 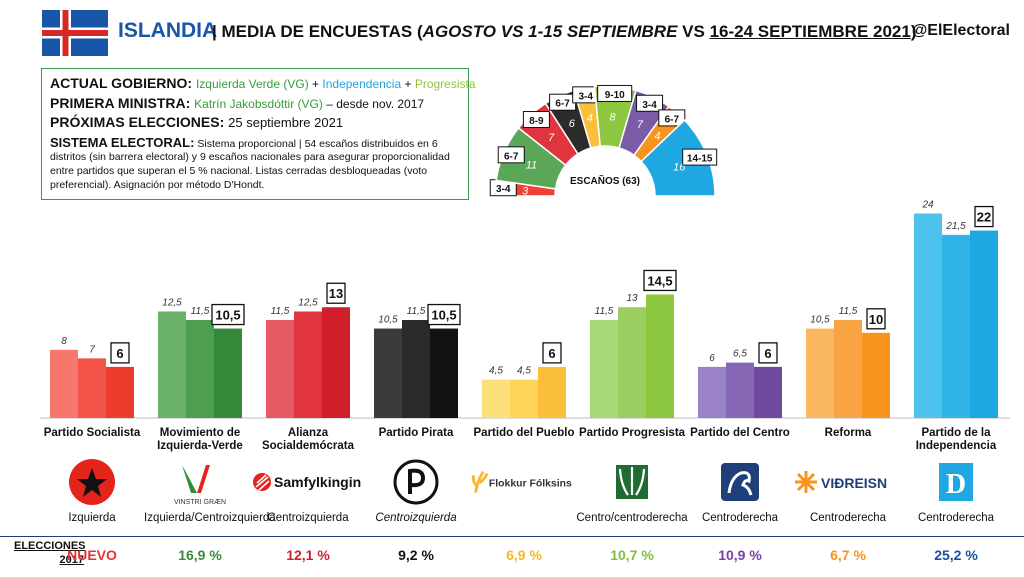 I want to click on samfylkingin-logo: Samfylkingin, so click(x=308, y=482).